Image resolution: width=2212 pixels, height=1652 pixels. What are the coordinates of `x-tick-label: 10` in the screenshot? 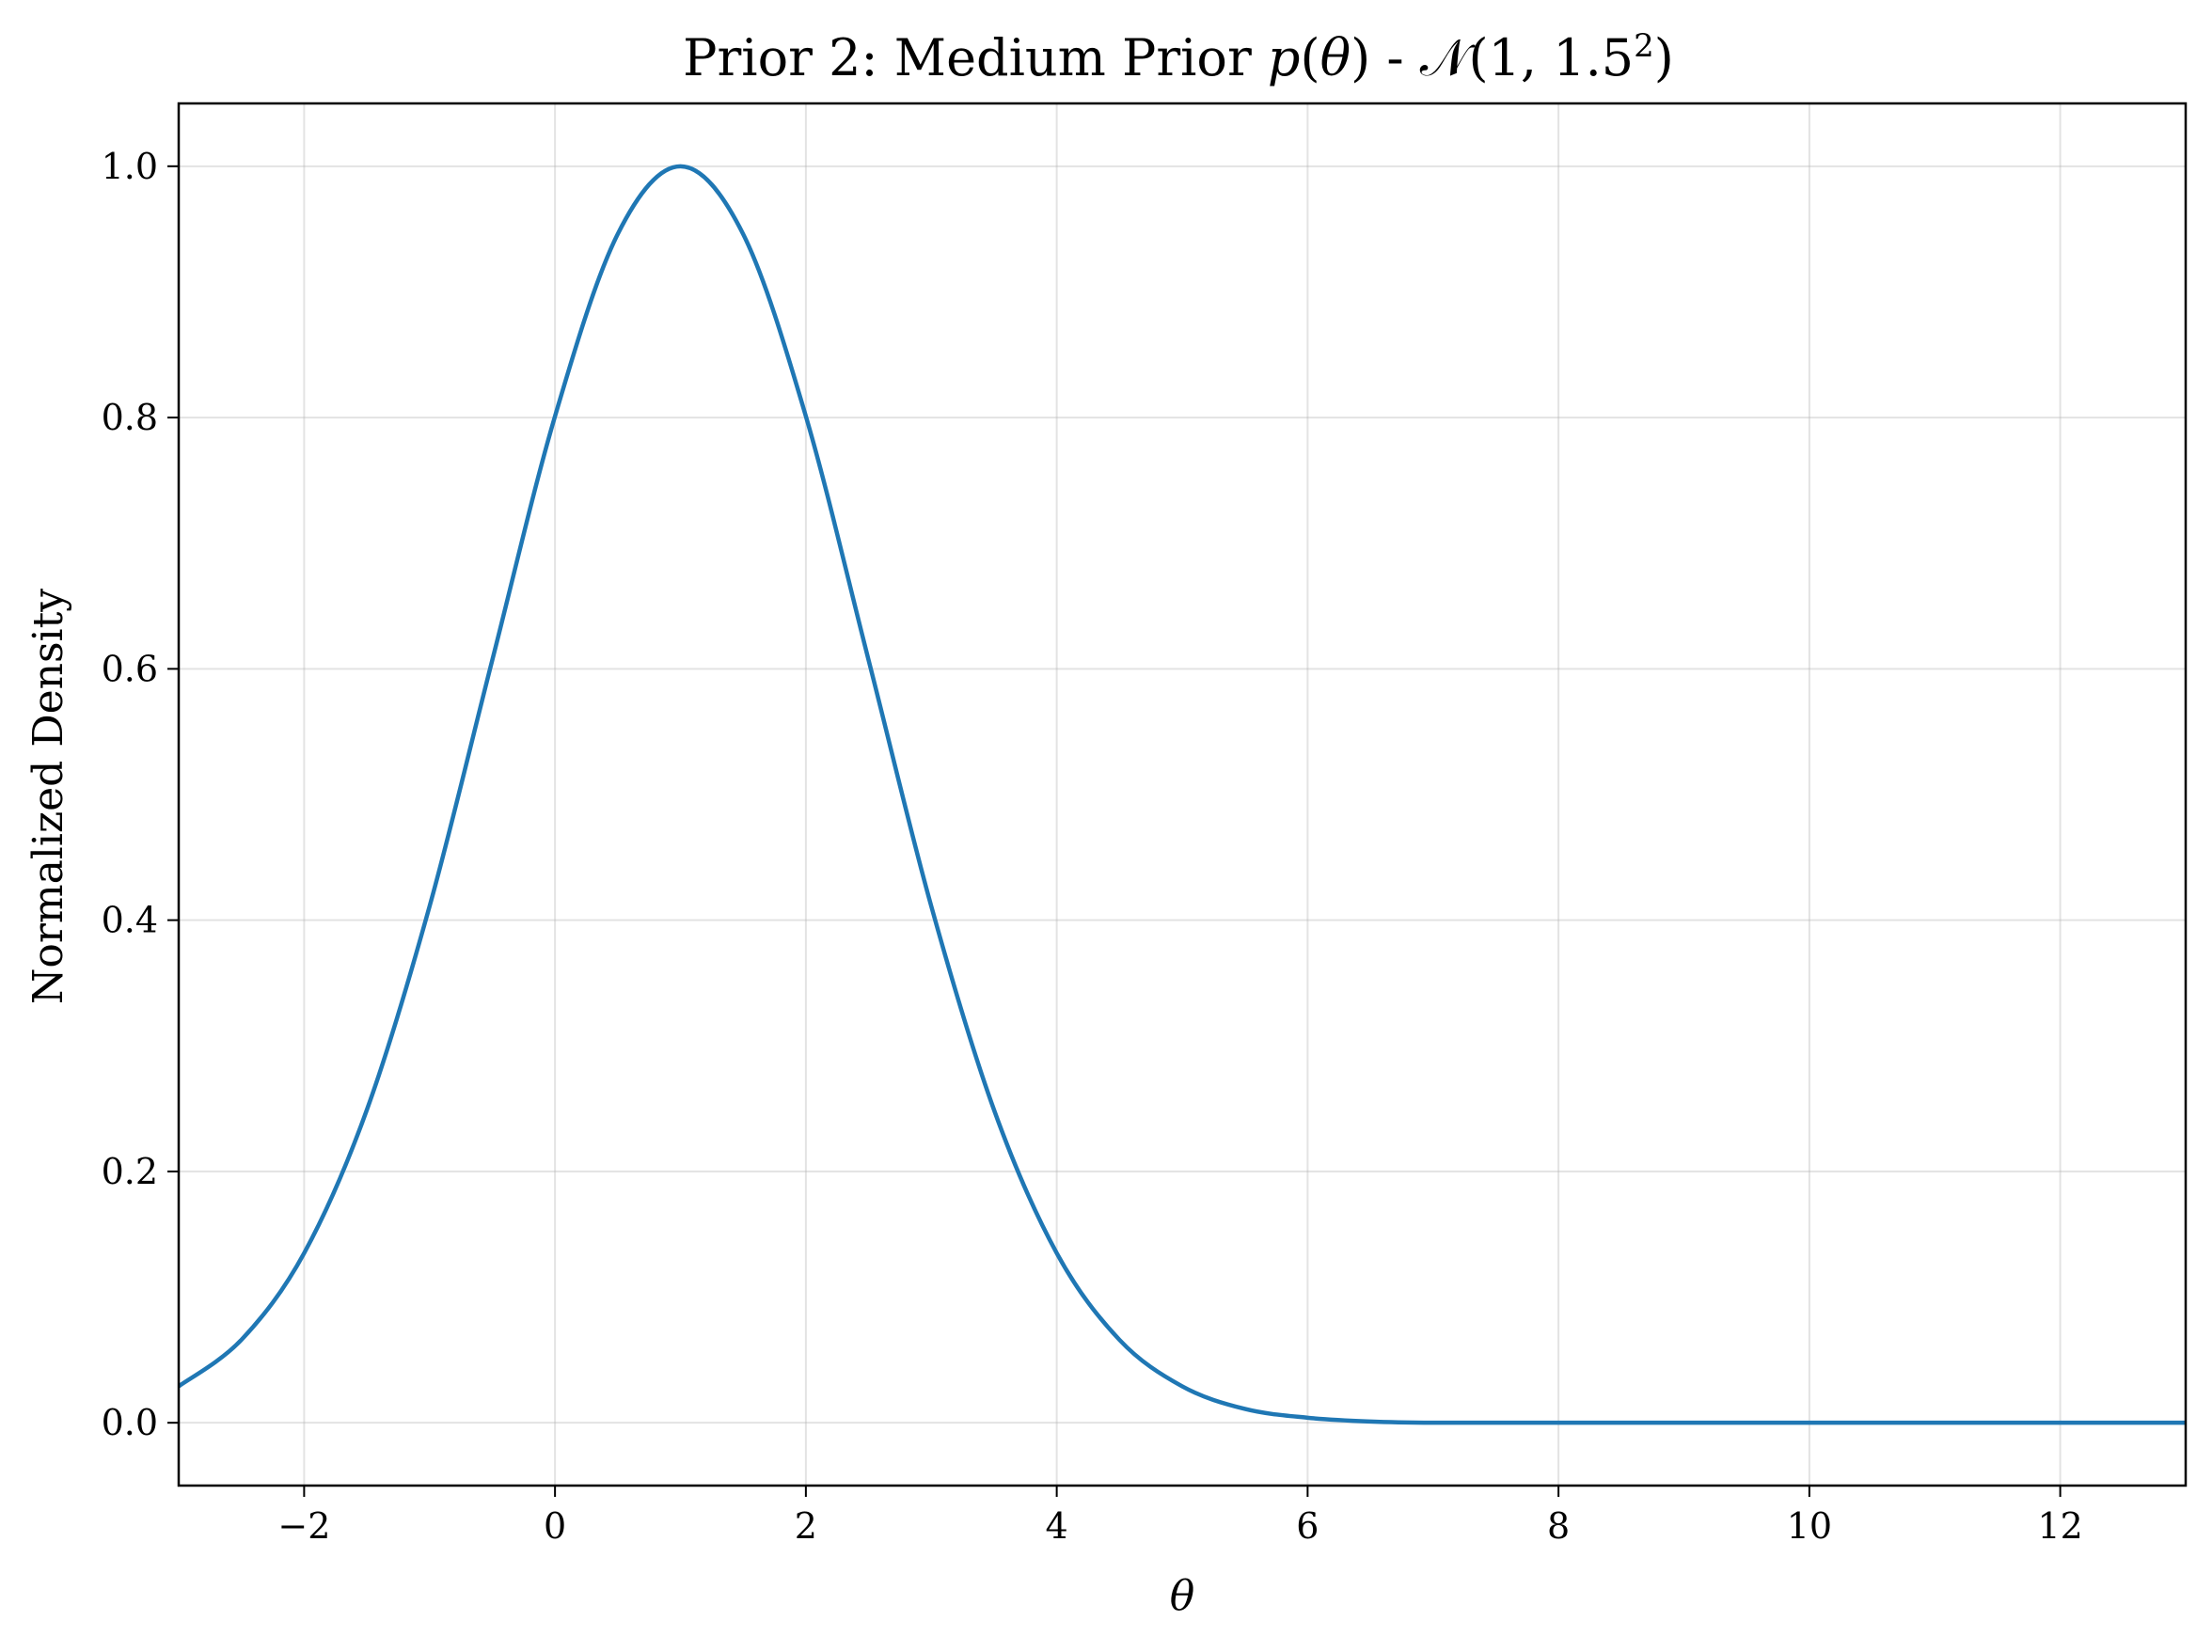 It's located at (1809, 1526).